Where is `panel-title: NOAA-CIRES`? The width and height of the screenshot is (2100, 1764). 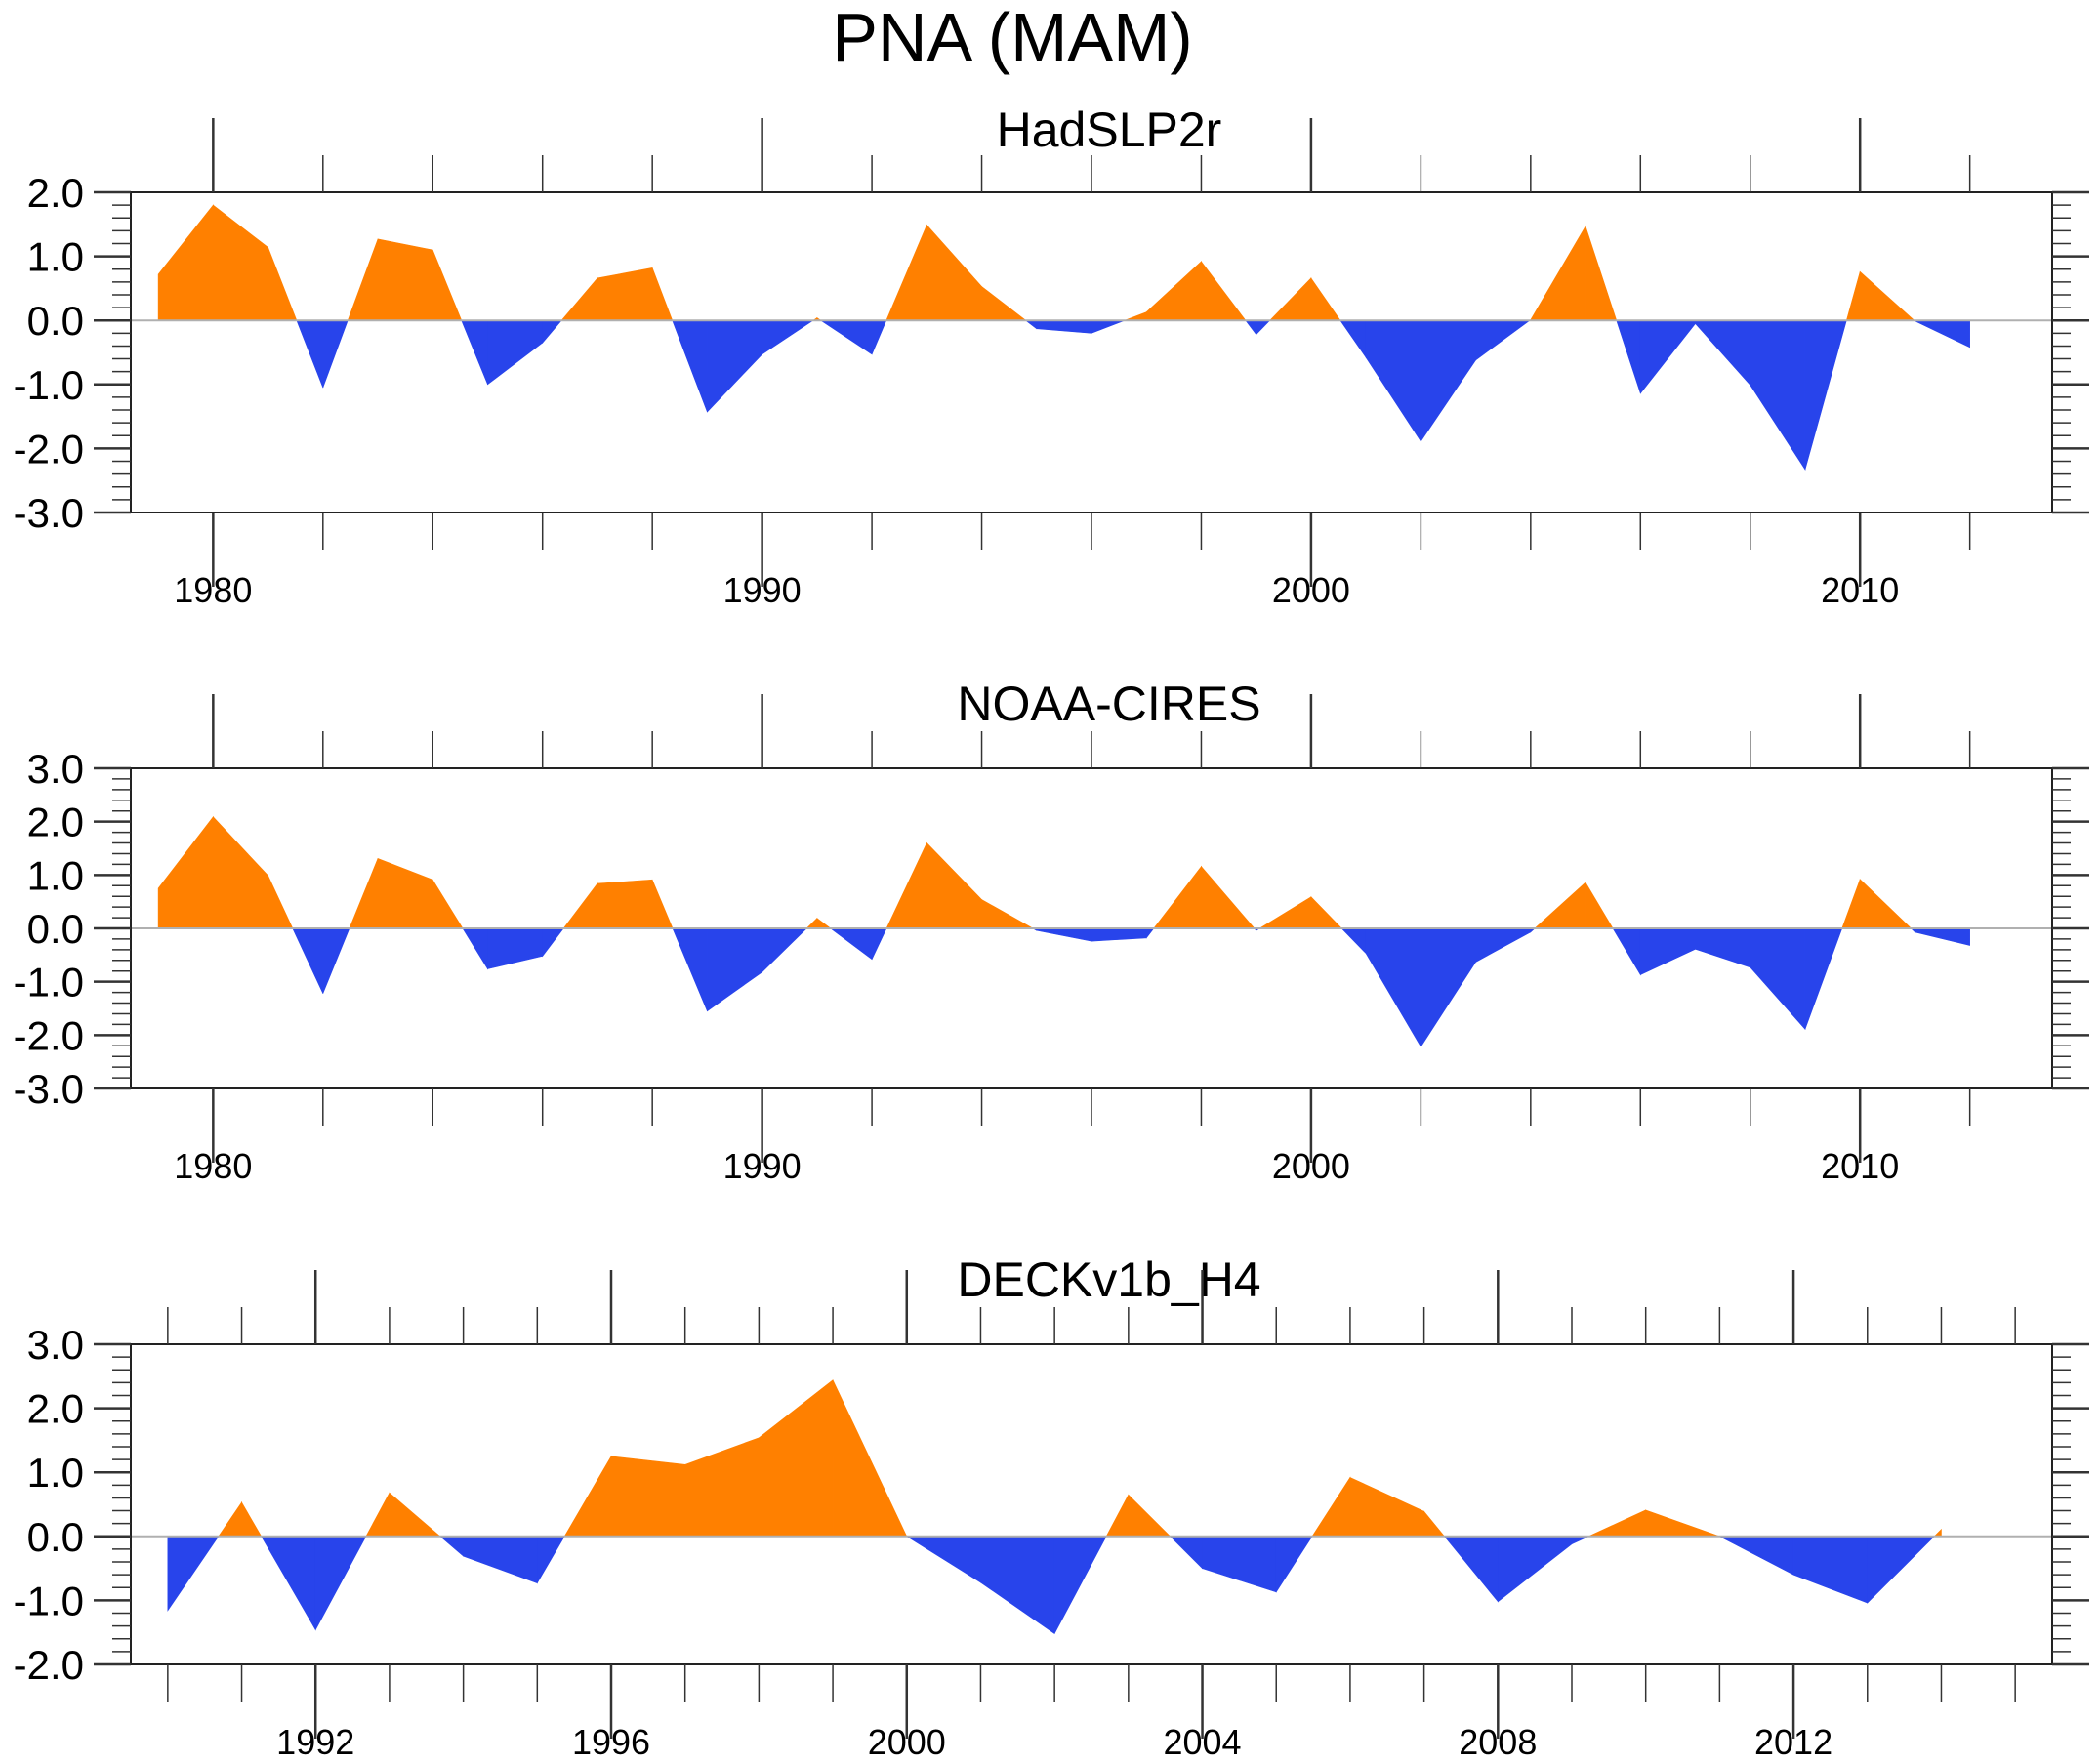 panel-title: NOAA-CIRES is located at coordinates (1108, 704).